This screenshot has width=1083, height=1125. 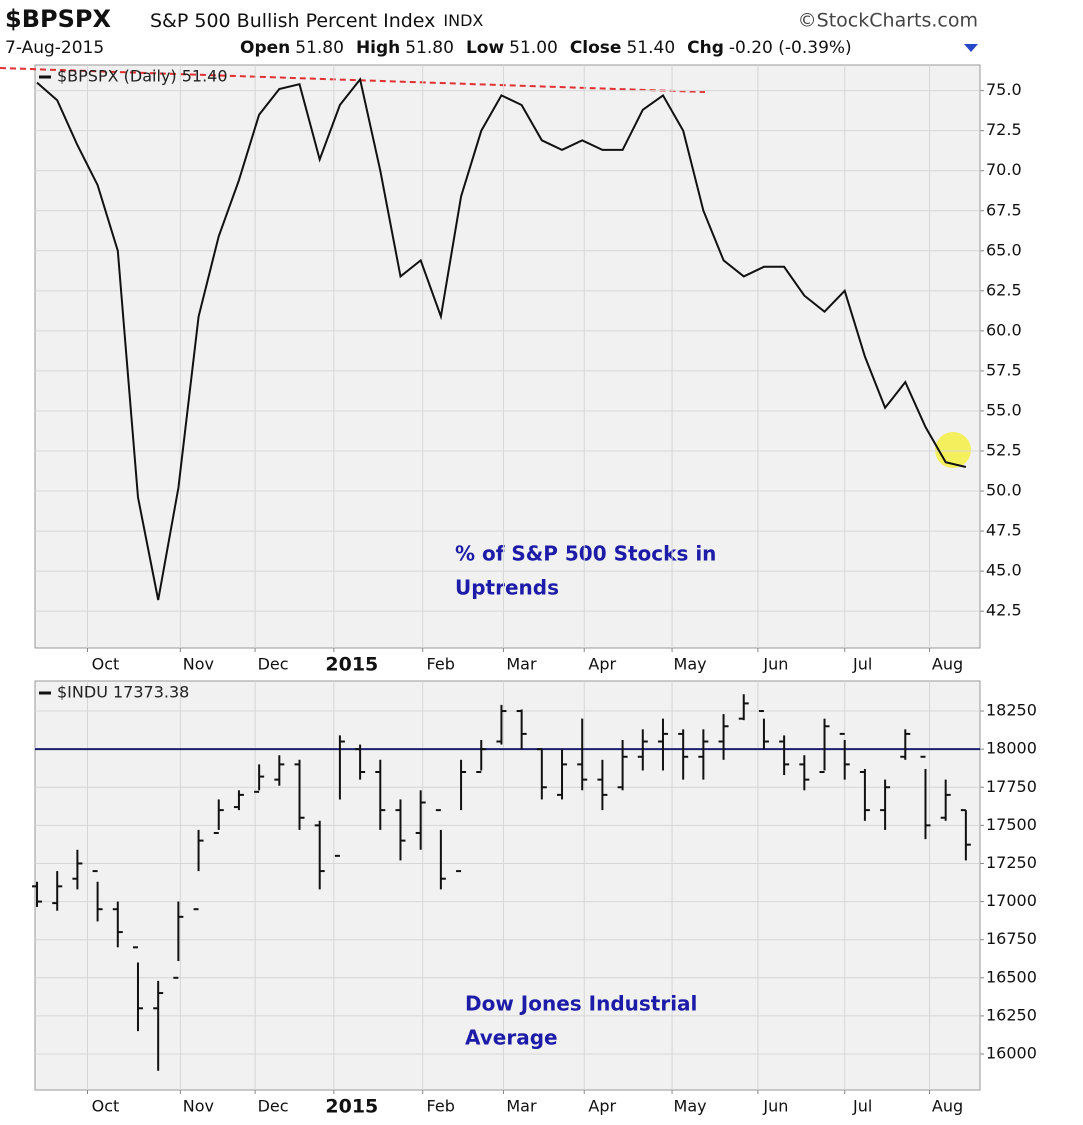 I want to click on y-tick-label: 52.5, so click(x=1004, y=449).